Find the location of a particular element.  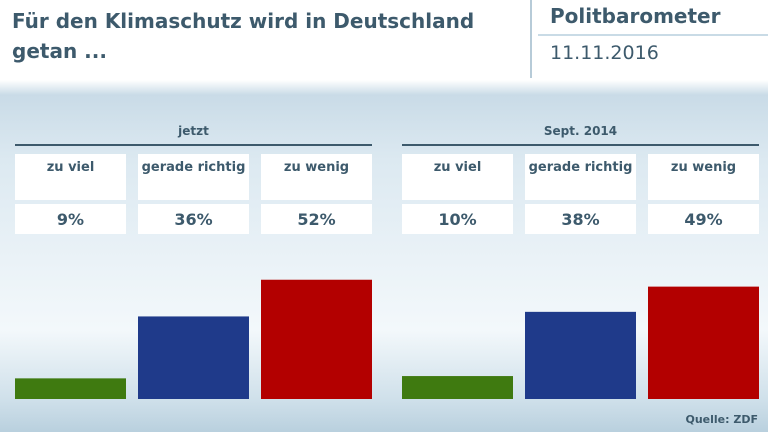

brand-name: Politbarometer is located at coordinates (635, 16).